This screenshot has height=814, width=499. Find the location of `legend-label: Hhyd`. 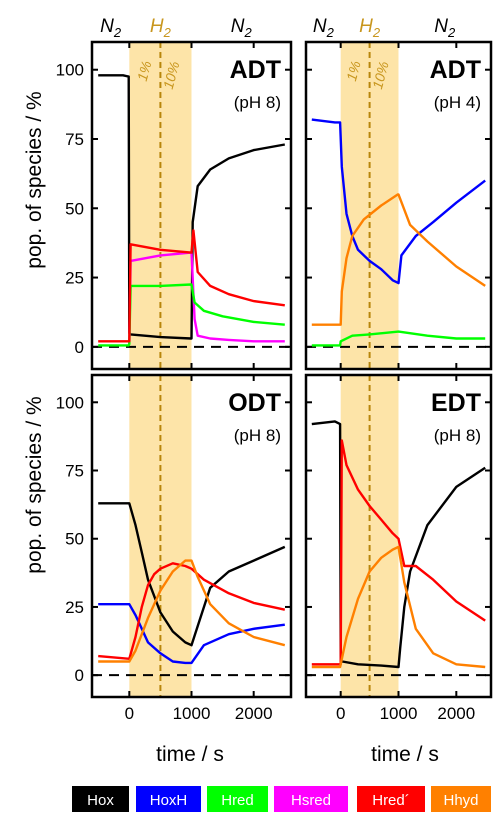

legend-label: Hhyd is located at coordinates (460, 800).